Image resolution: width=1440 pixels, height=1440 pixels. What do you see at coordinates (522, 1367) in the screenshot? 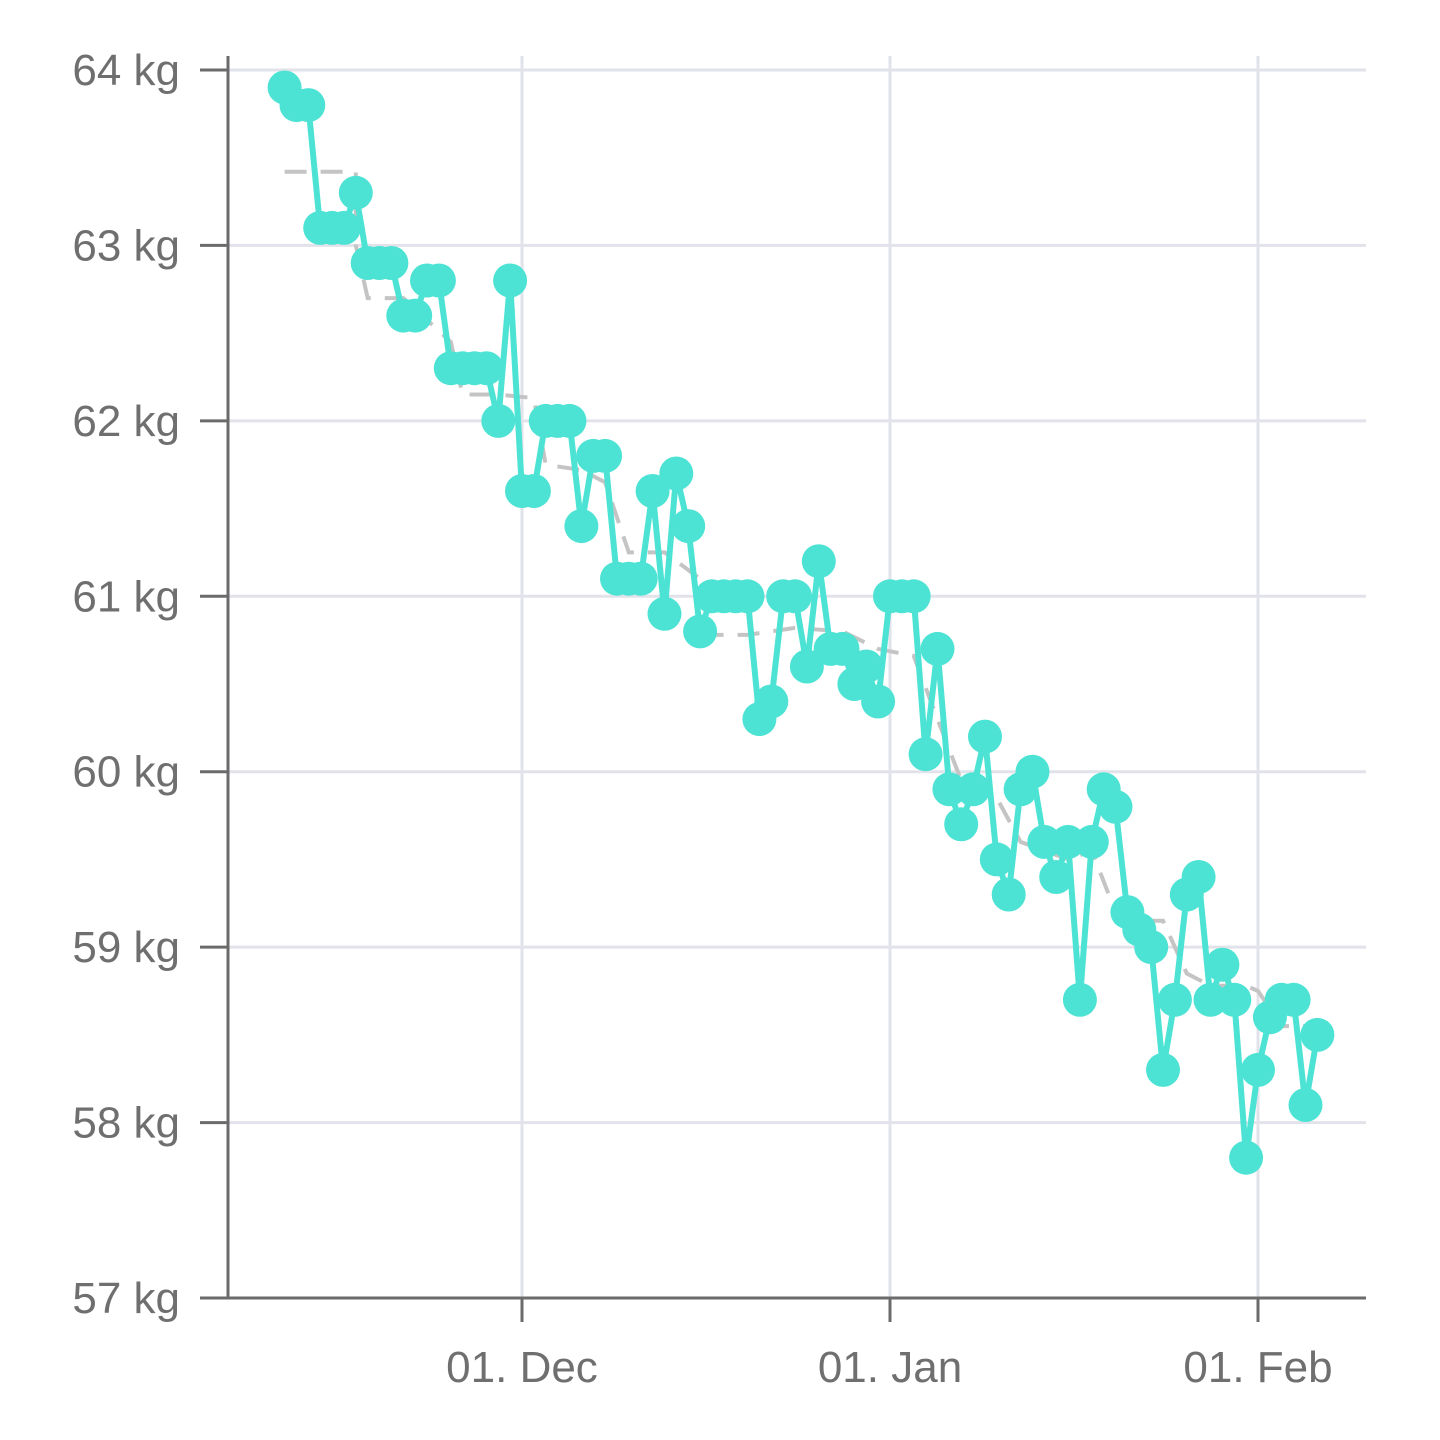
I see `x-tick-label: 01. Dec` at bounding box center [522, 1367].